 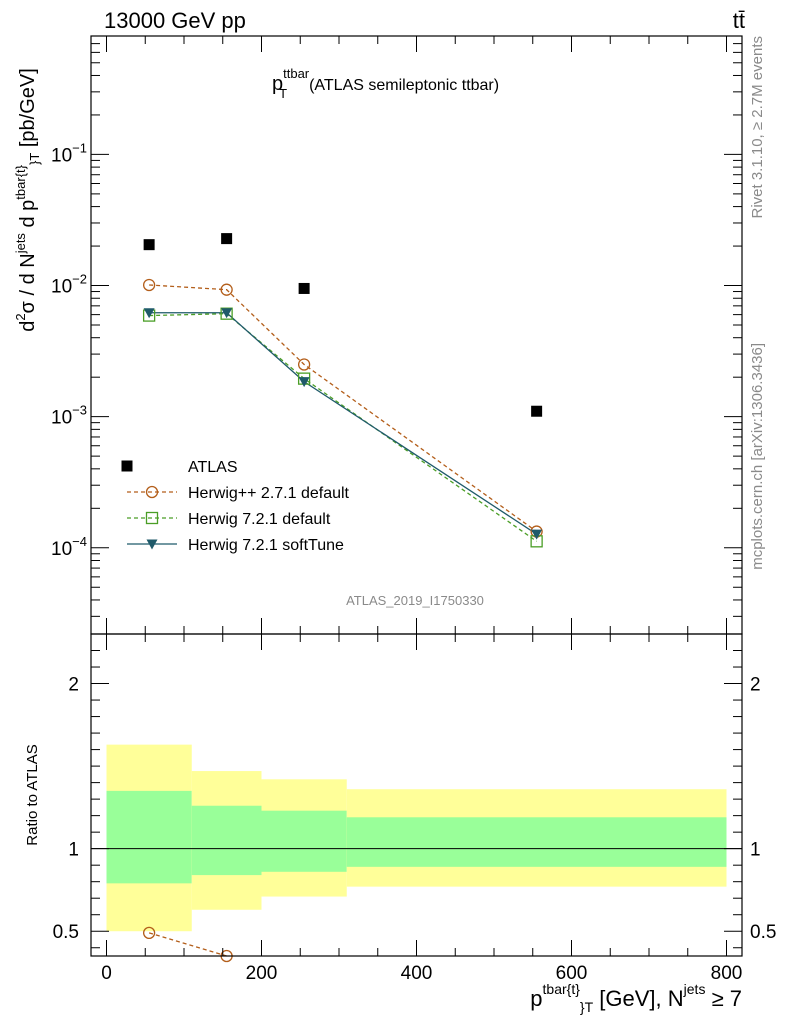 I want to click on collision-label: 13000 GeV pp, so click(x=175, y=20).